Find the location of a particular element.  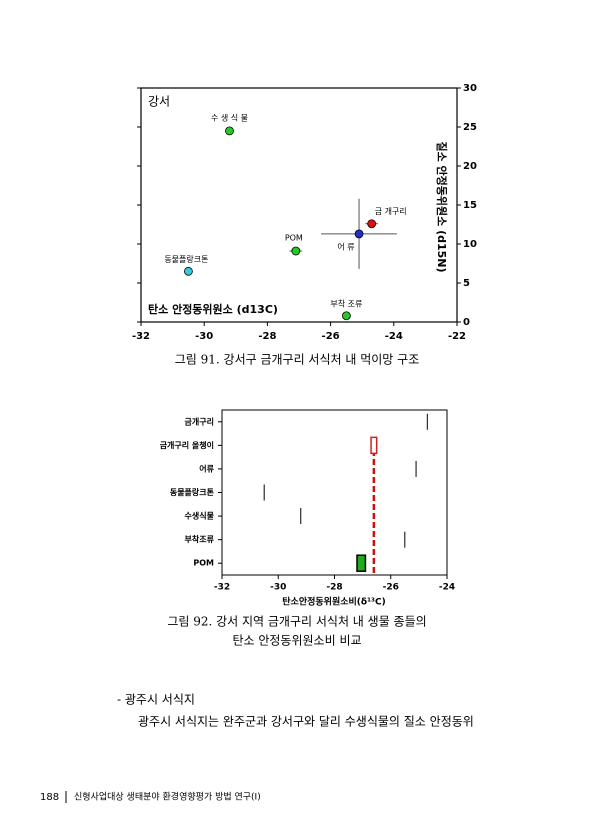

section-heading: - 광주시 서식지 is located at coordinates (156, 700).